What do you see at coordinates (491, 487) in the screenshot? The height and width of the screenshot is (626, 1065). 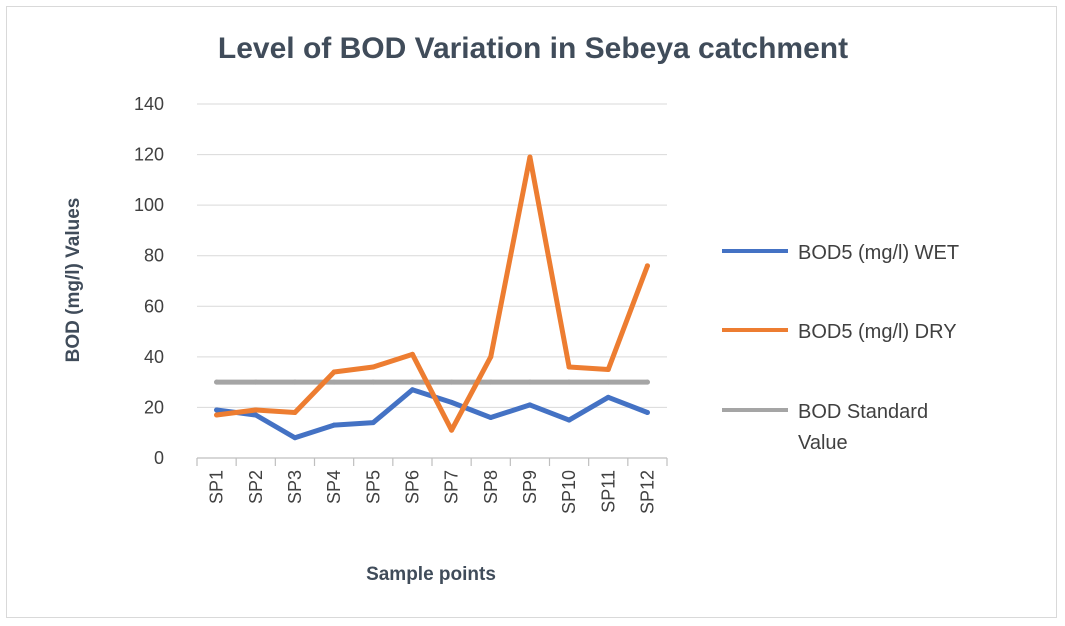 I see `x-tick-label: SP8` at bounding box center [491, 487].